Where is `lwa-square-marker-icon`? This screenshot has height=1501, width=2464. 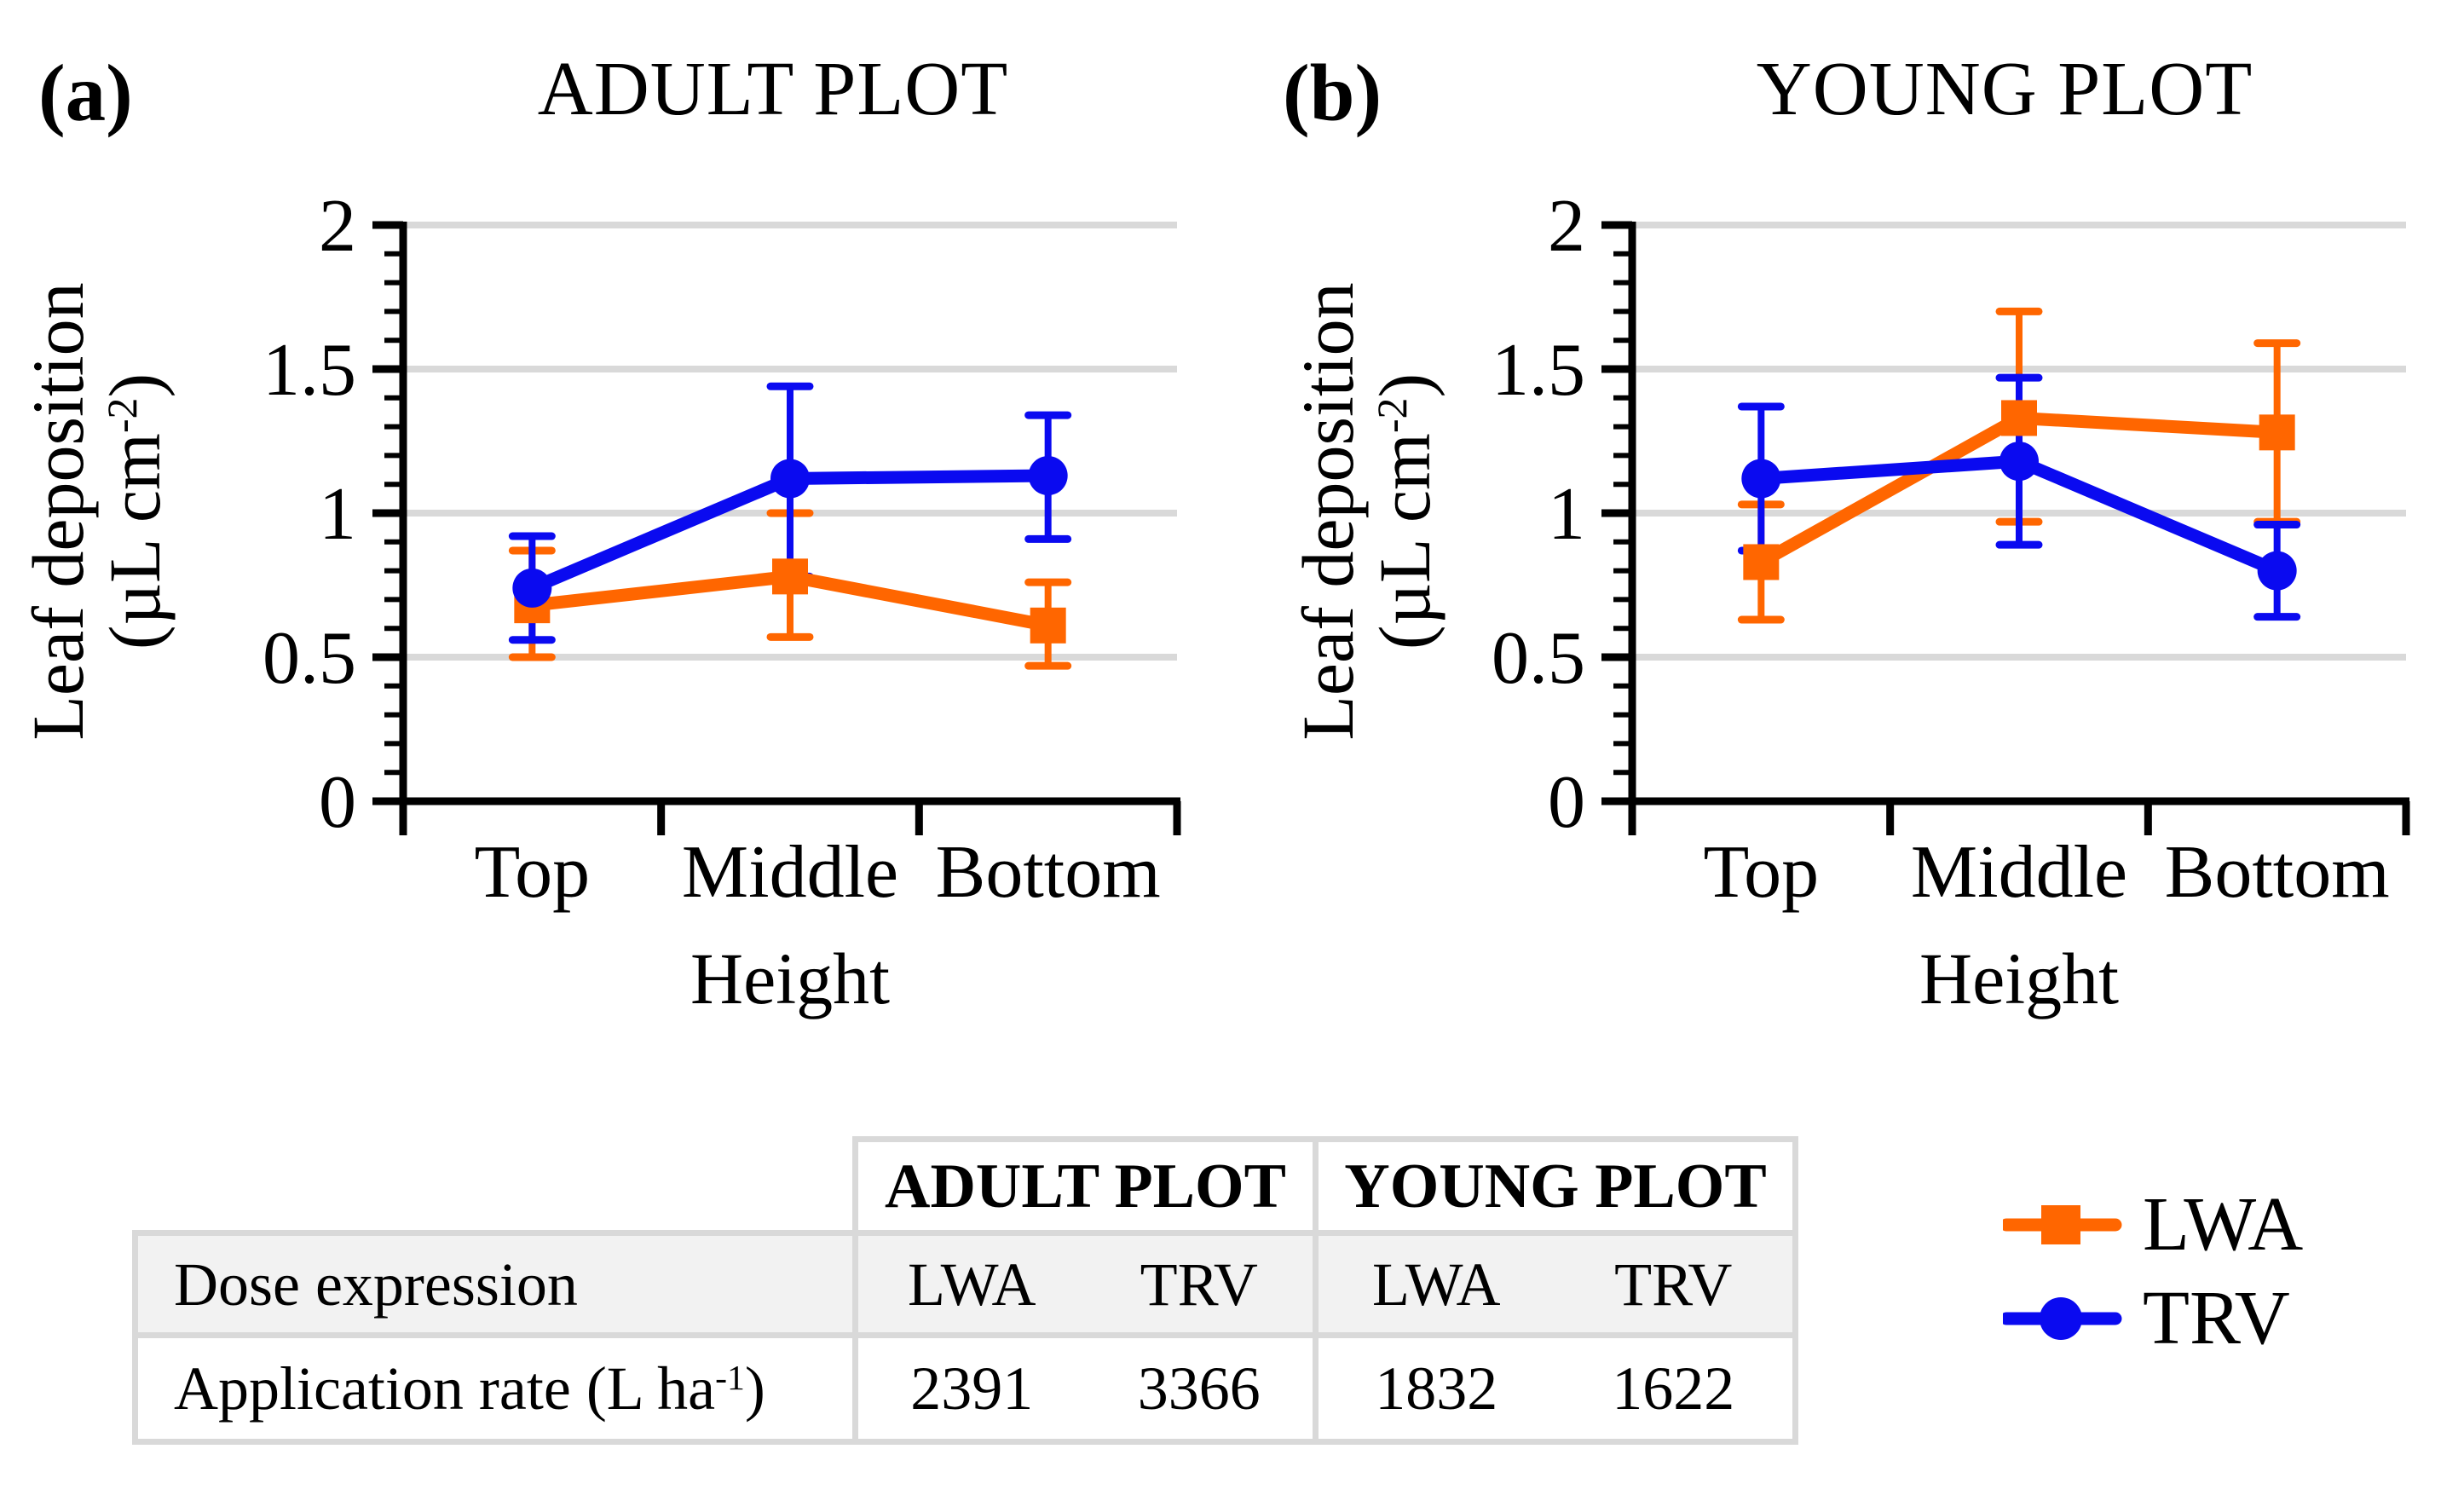
lwa-square-marker-icon is located at coordinates (2062, 1224).